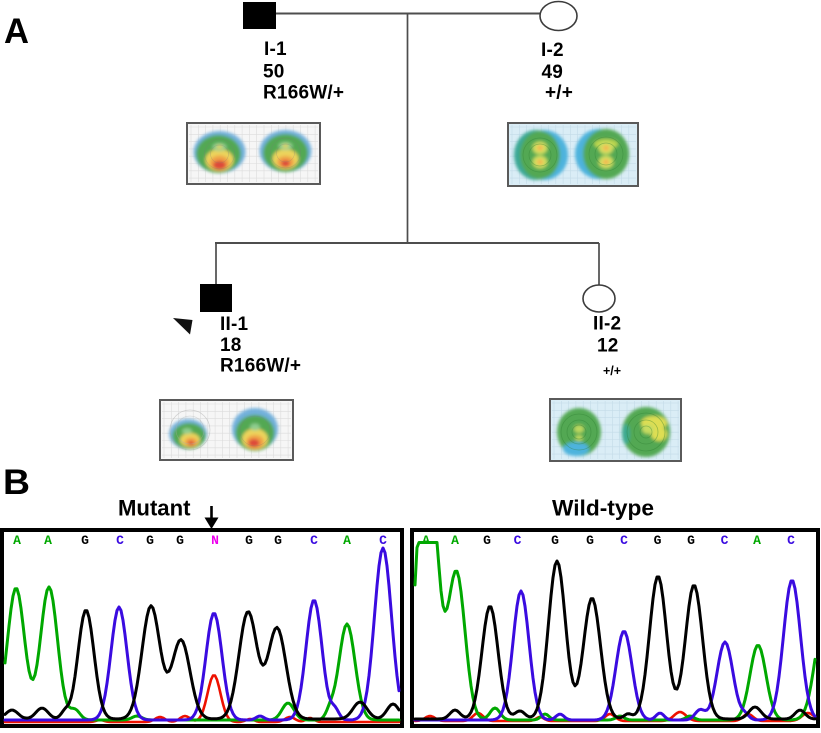 This screenshot has width=821, height=733. I want to click on svg-text: II-2, so click(607, 324).